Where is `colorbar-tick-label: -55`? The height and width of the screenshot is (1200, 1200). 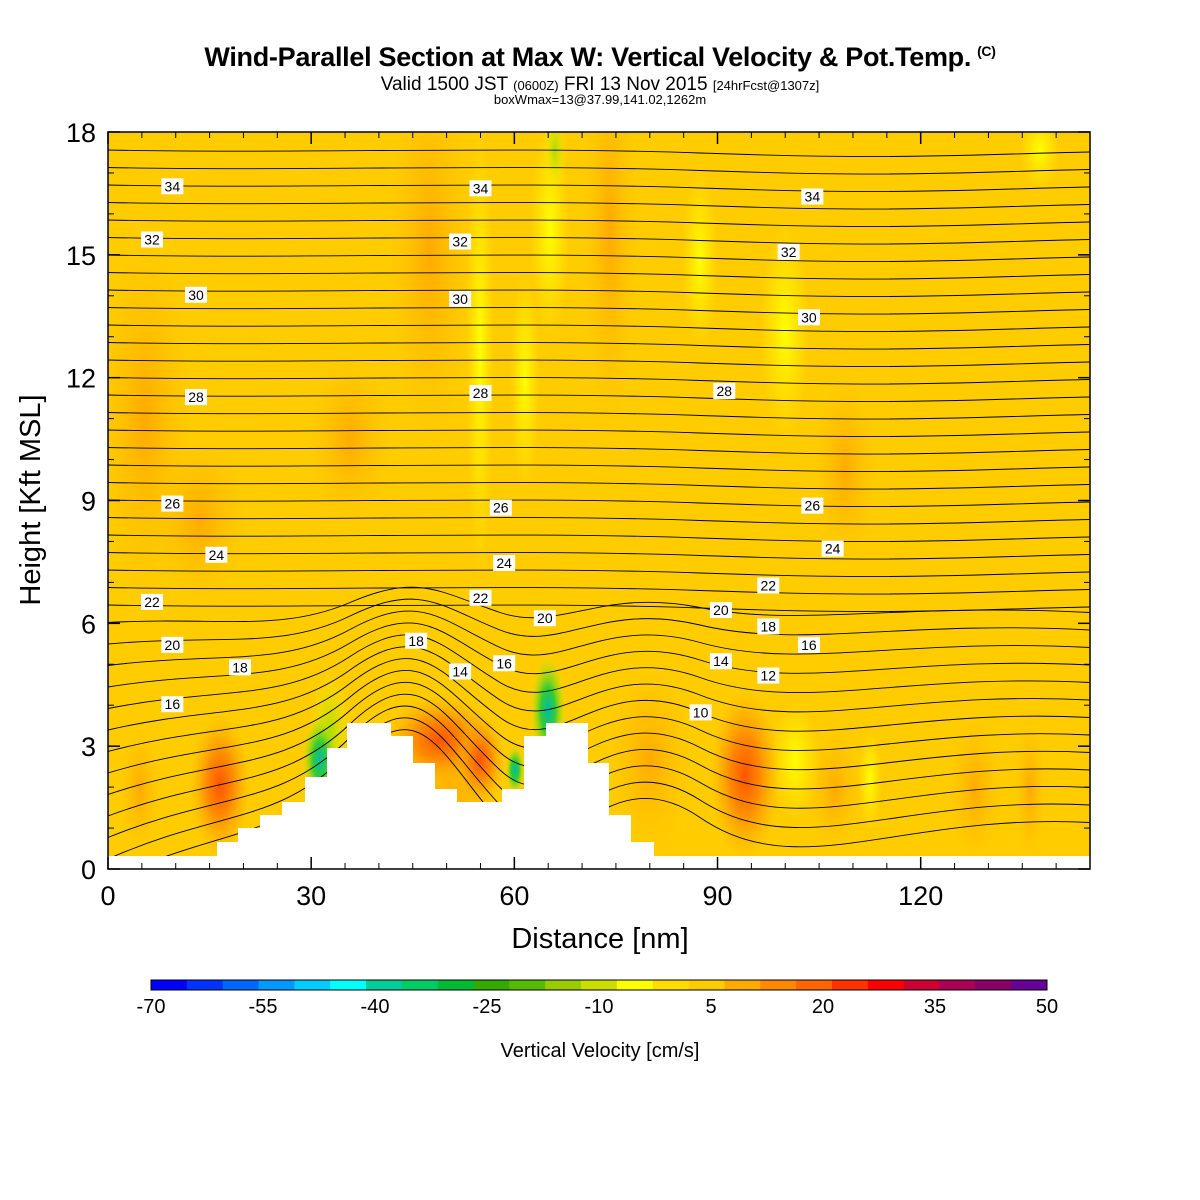 colorbar-tick-label: -55 is located at coordinates (263, 1007).